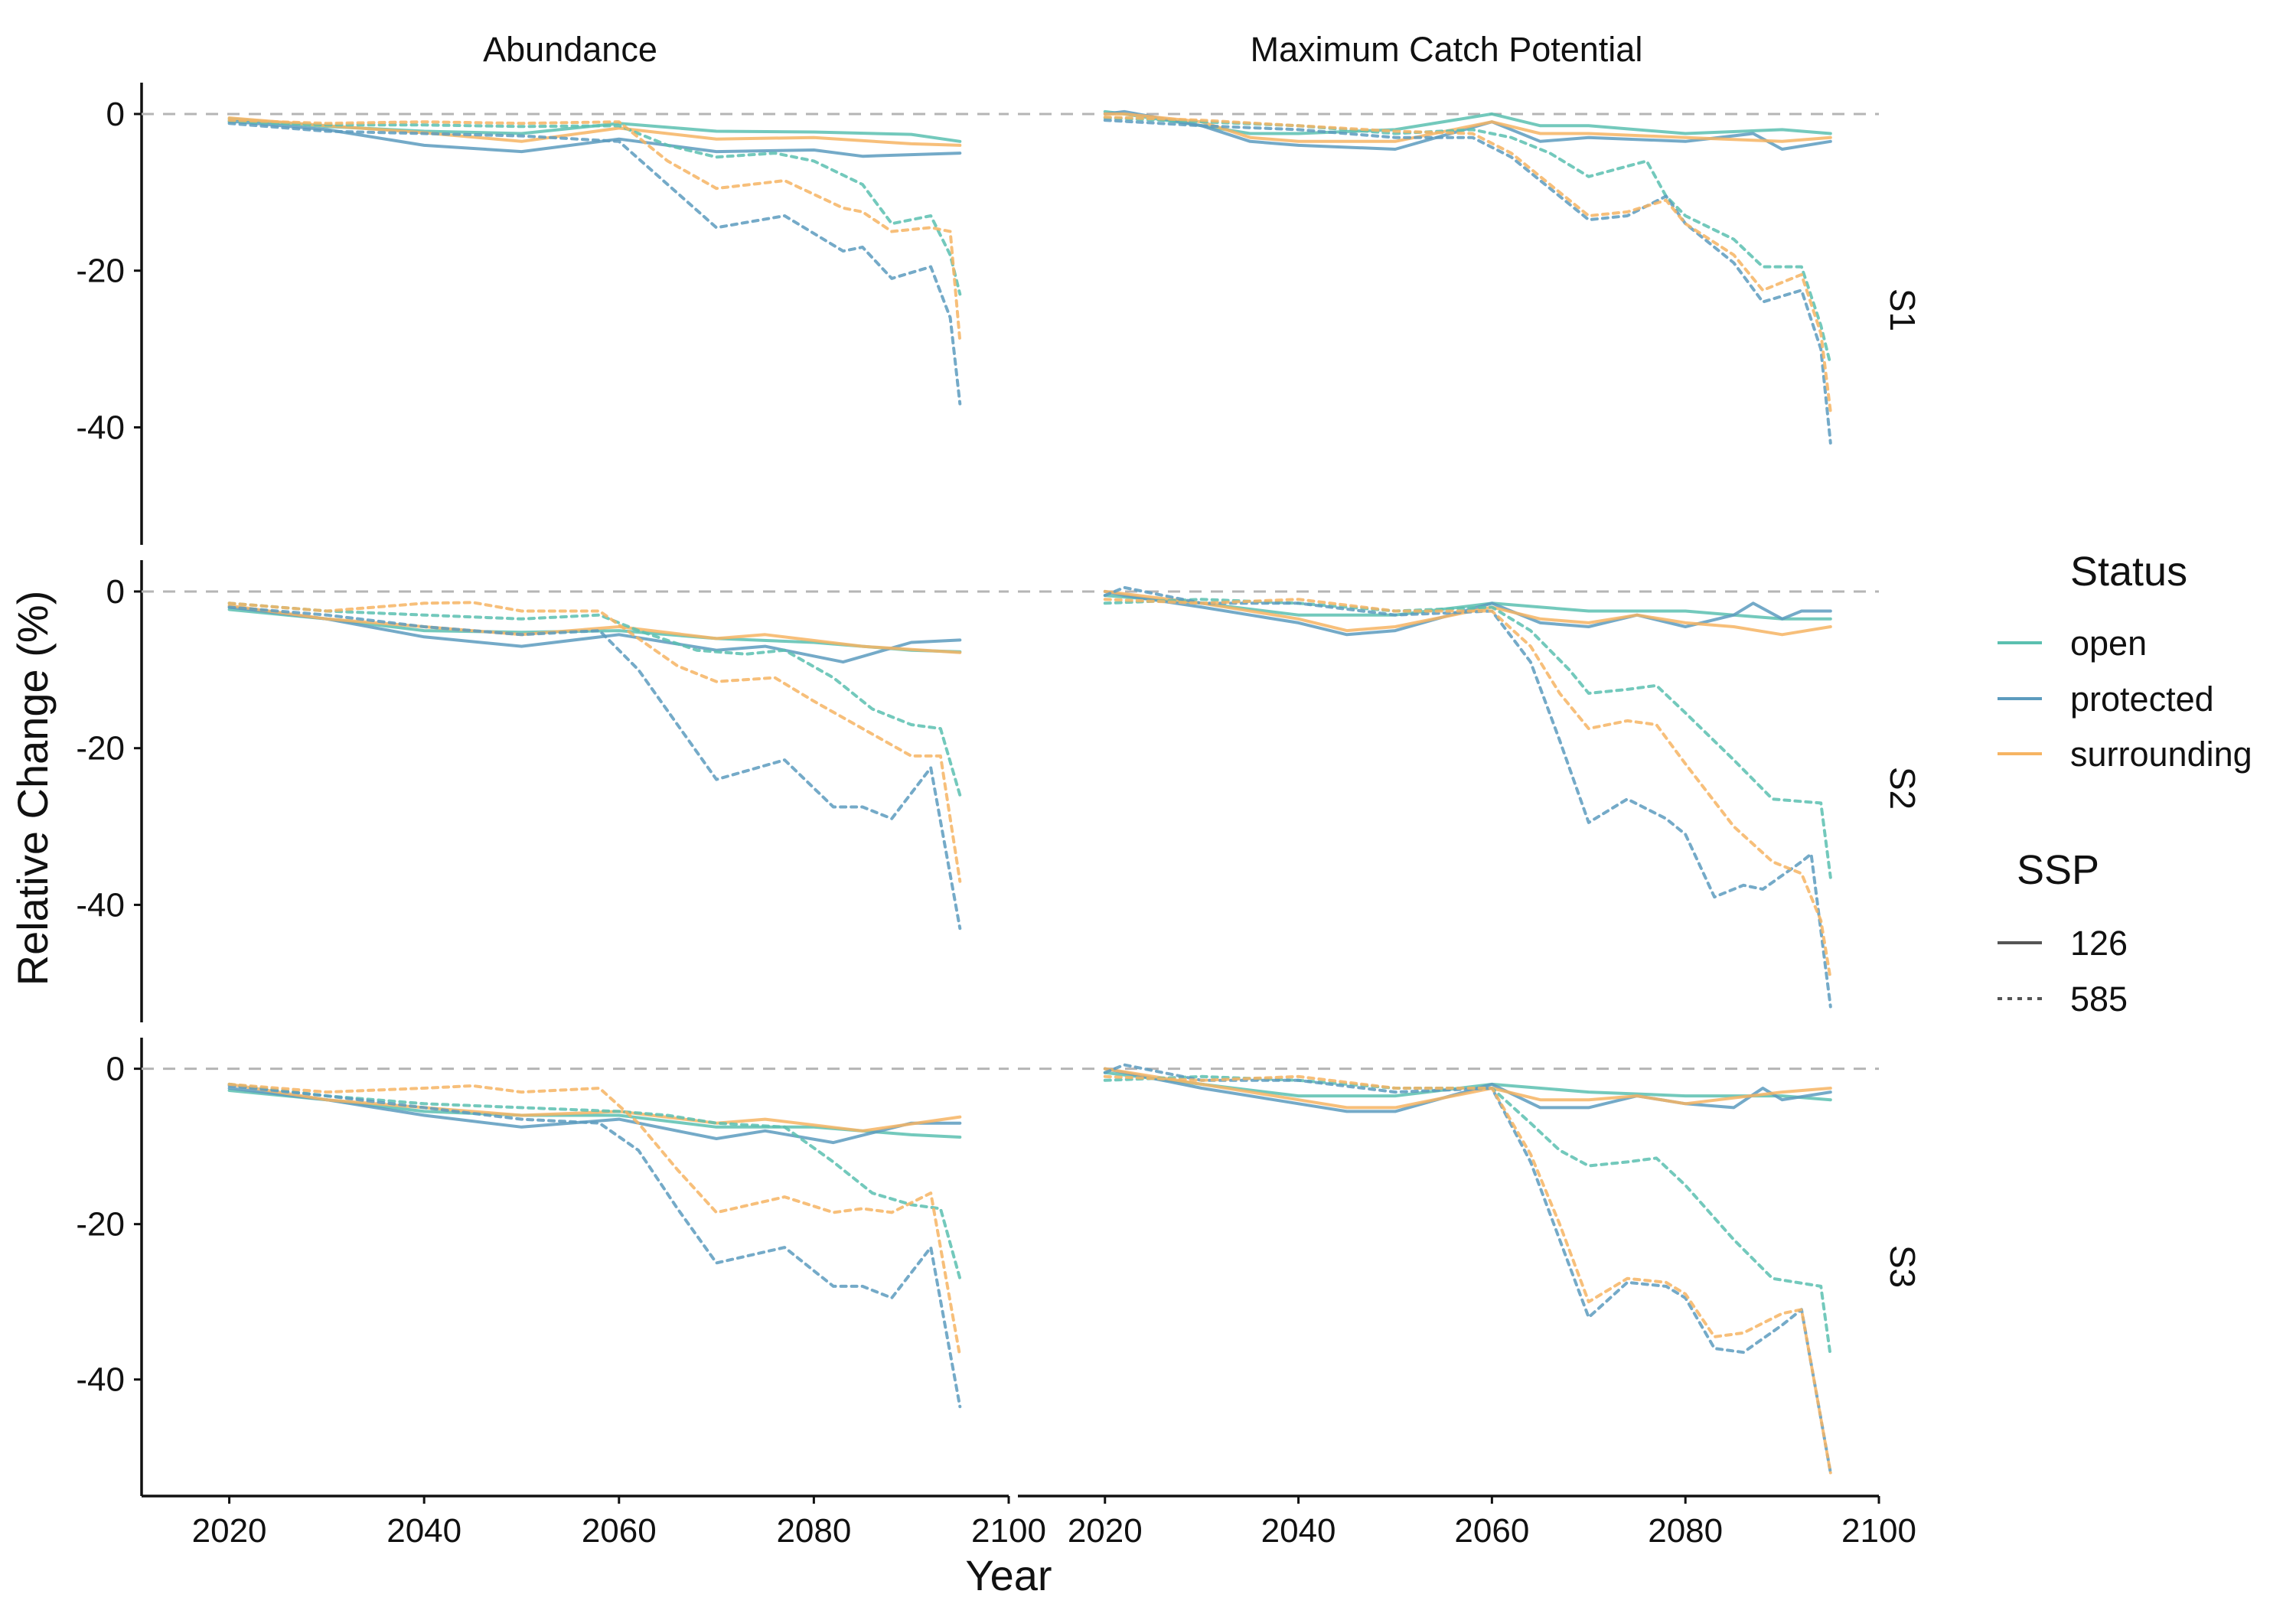 This screenshot has height=1607, width=2296. What do you see at coordinates (1008, 1575) in the screenshot?
I see `x-axis-title: Year` at bounding box center [1008, 1575].